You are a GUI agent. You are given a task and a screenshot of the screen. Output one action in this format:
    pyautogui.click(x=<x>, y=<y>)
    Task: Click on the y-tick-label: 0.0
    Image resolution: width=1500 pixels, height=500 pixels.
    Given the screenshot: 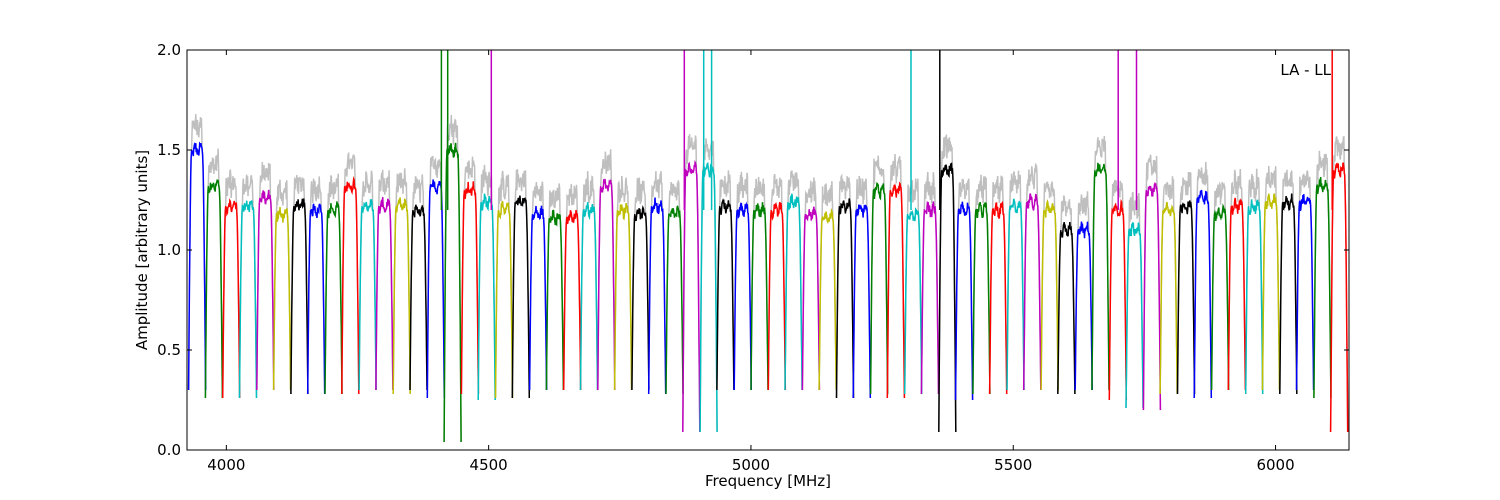 What is the action you would take?
    pyautogui.click(x=169, y=450)
    